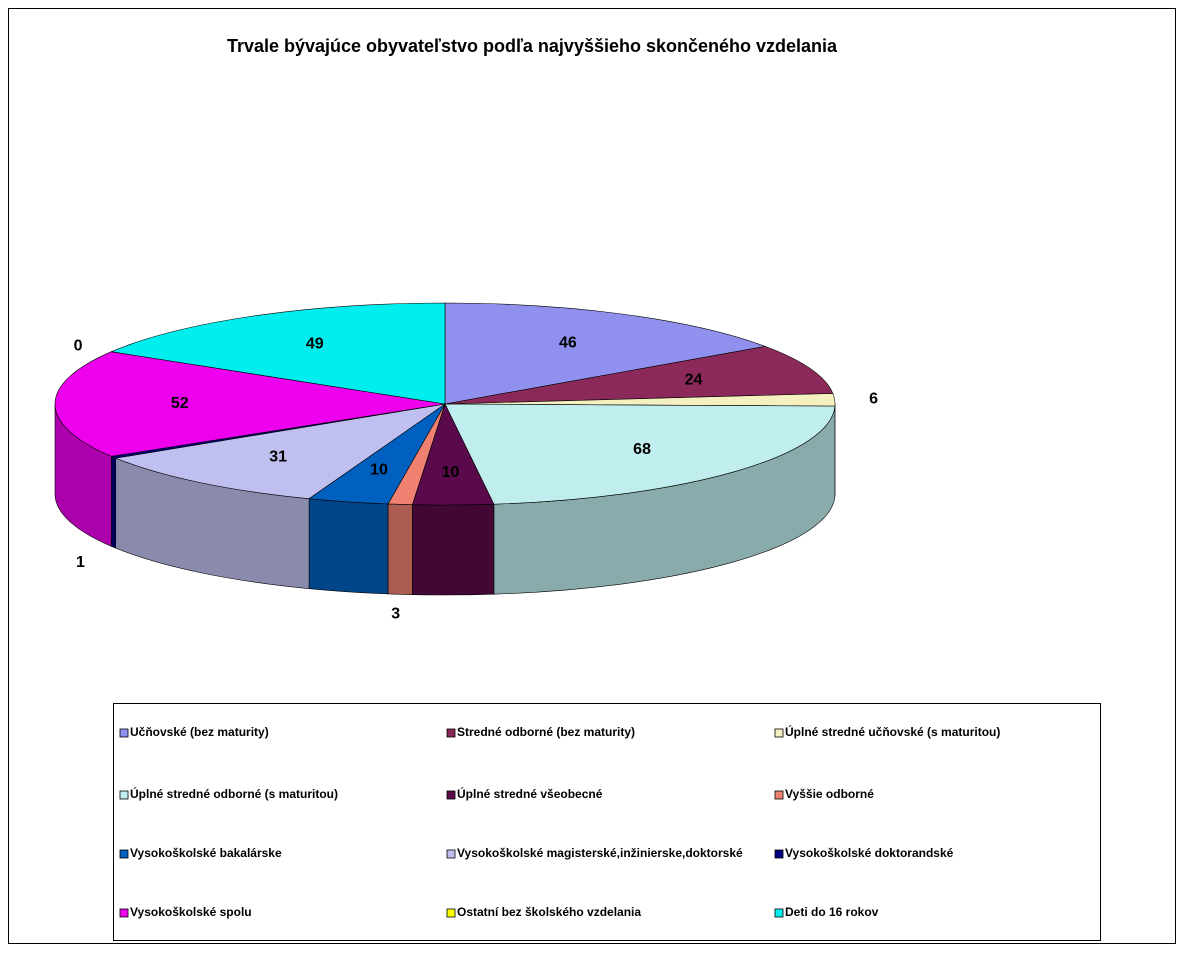  I want to click on legend-label: Úplné stredné odborné (s maturitou), so click(234, 793).